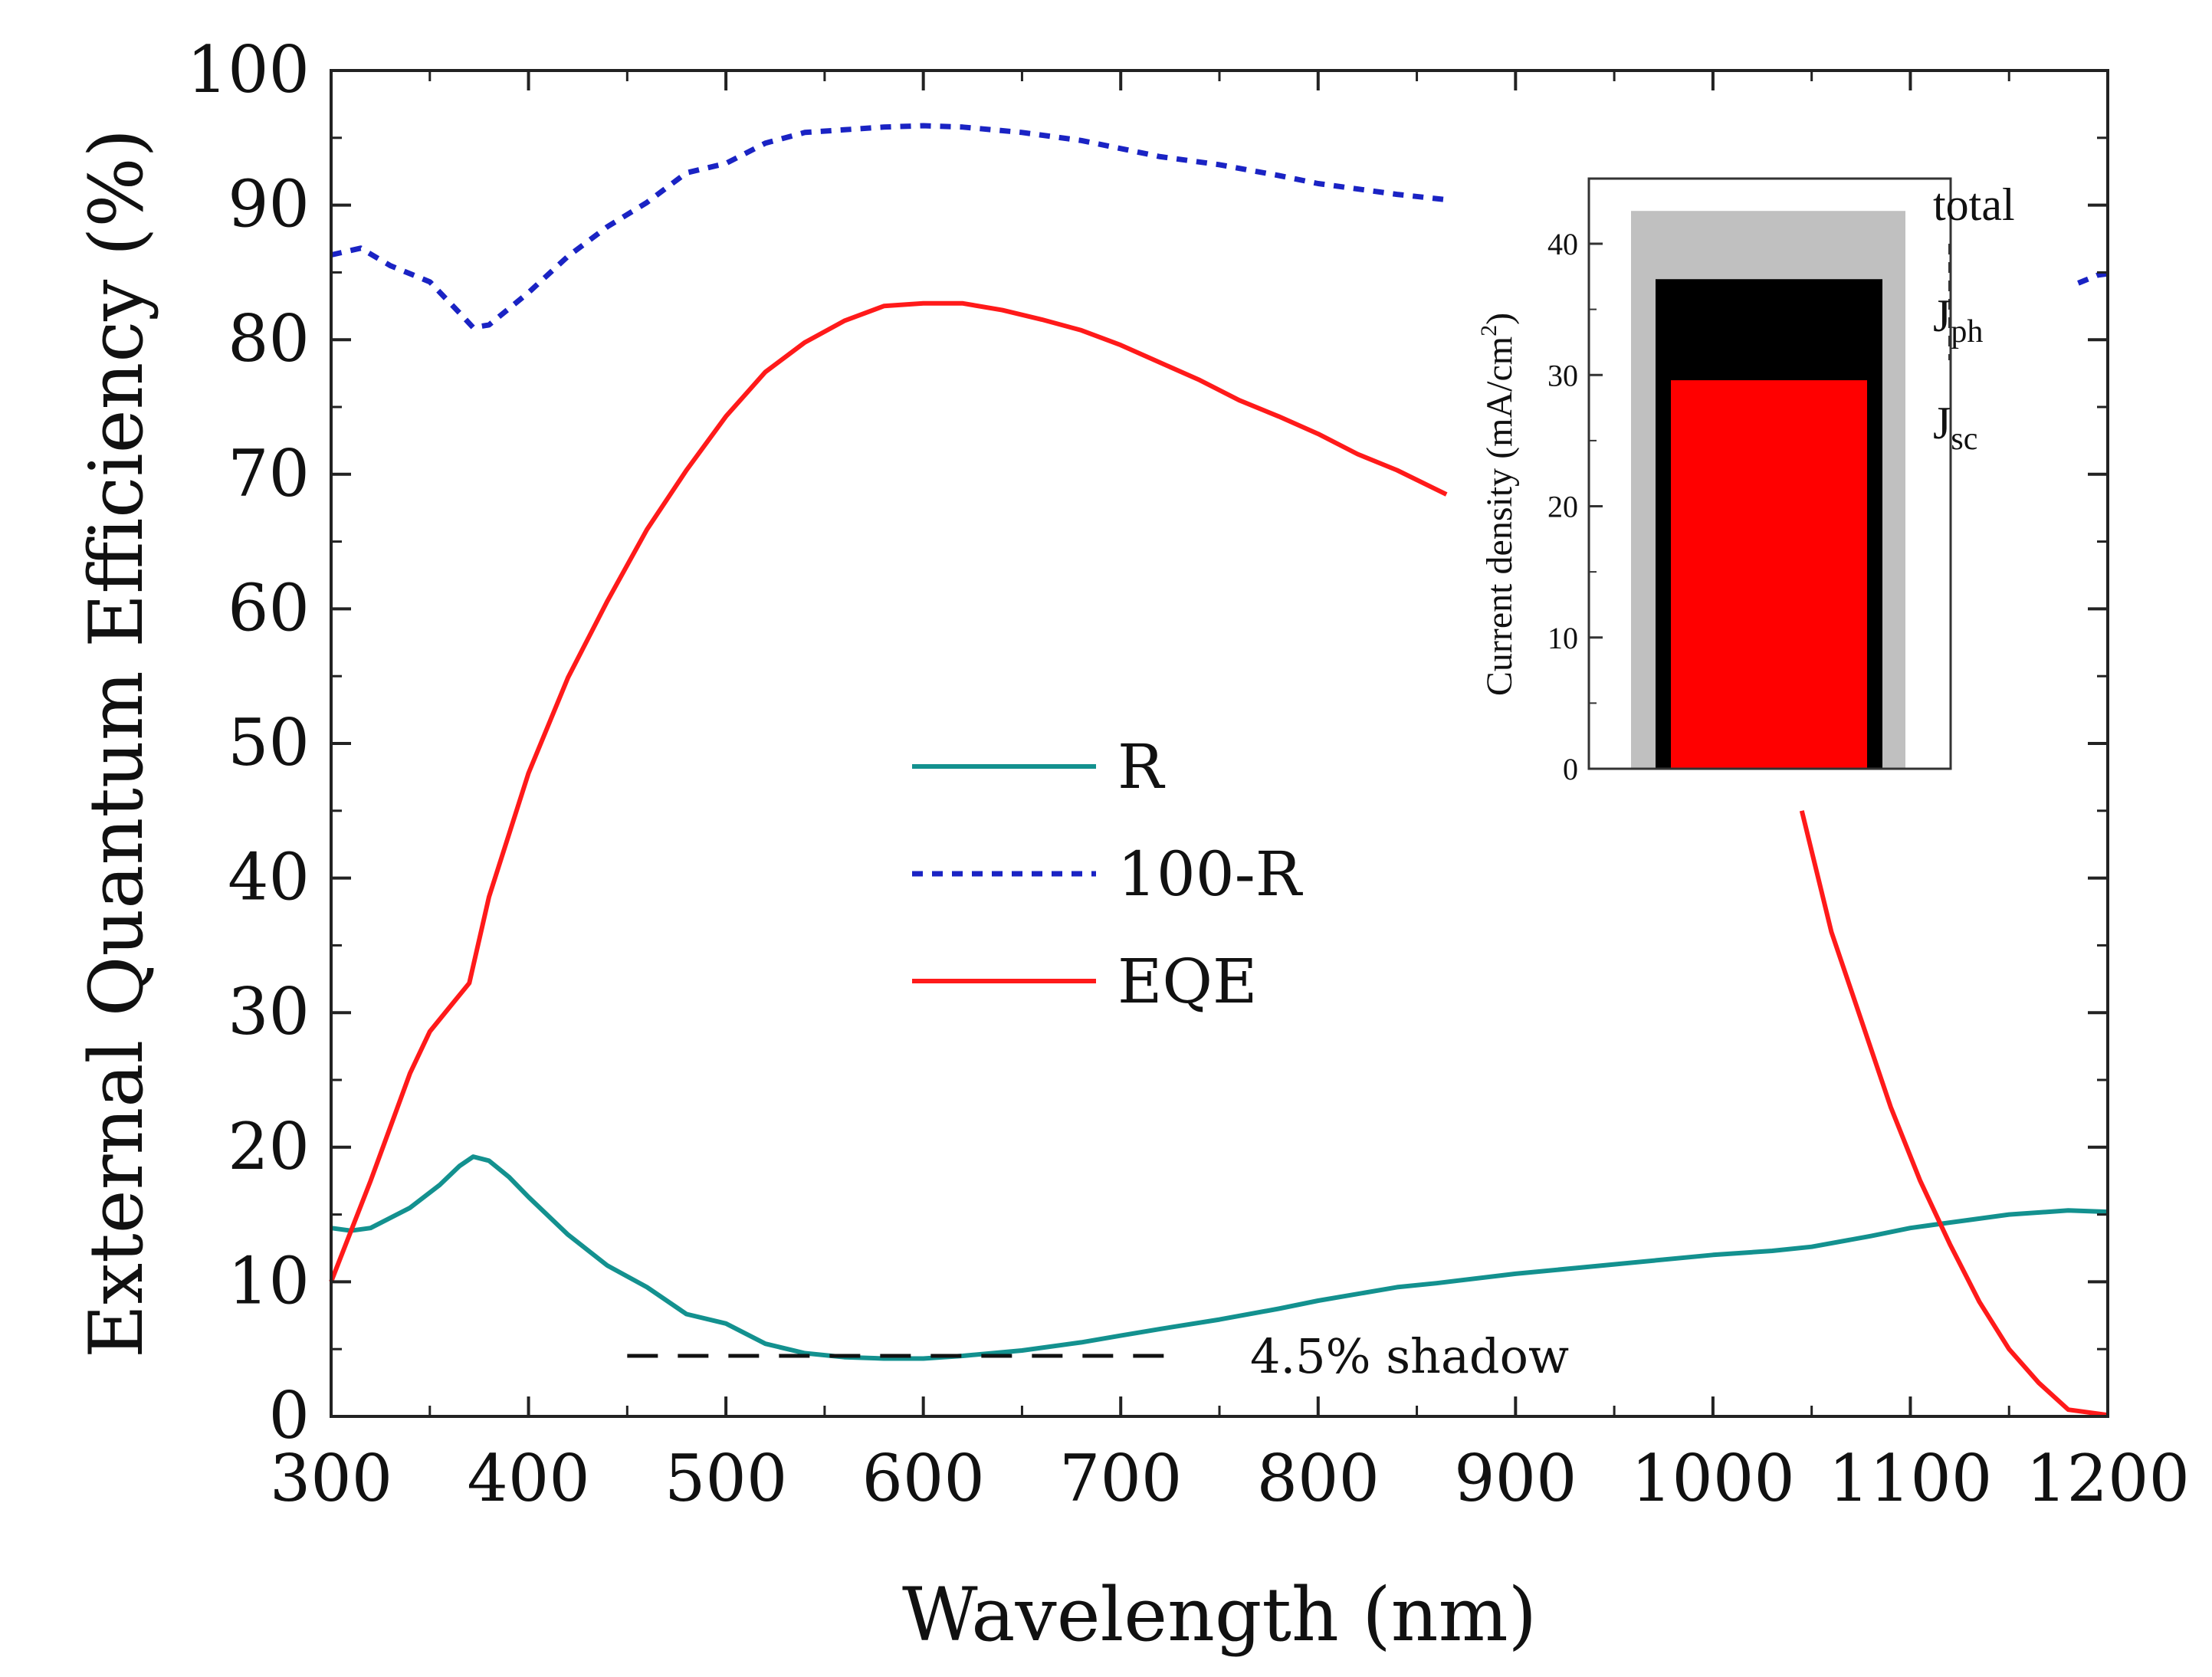 The image size is (2212, 1677). What do you see at coordinates (1911, 1478) in the screenshot?
I see `x-tick-label: 1100` at bounding box center [1911, 1478].